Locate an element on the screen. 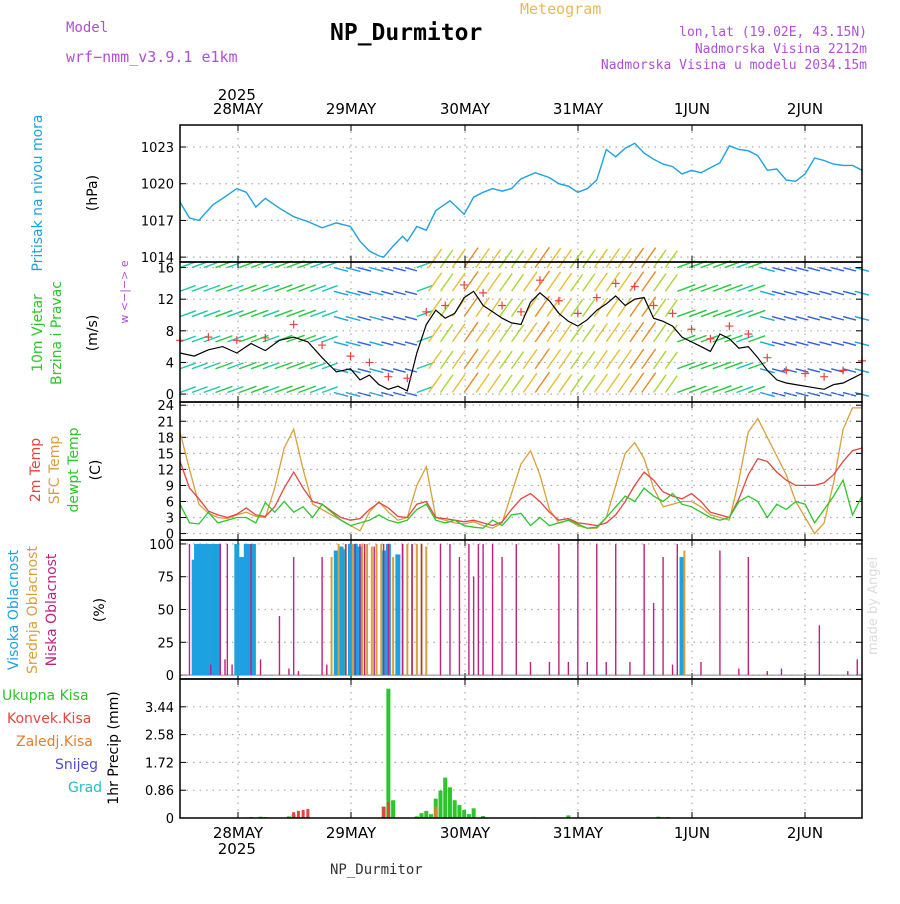 Image resolution: width=900 pixels, height=904 pixels. date-label-top: 29MAY is located at coordinates (351, 109).